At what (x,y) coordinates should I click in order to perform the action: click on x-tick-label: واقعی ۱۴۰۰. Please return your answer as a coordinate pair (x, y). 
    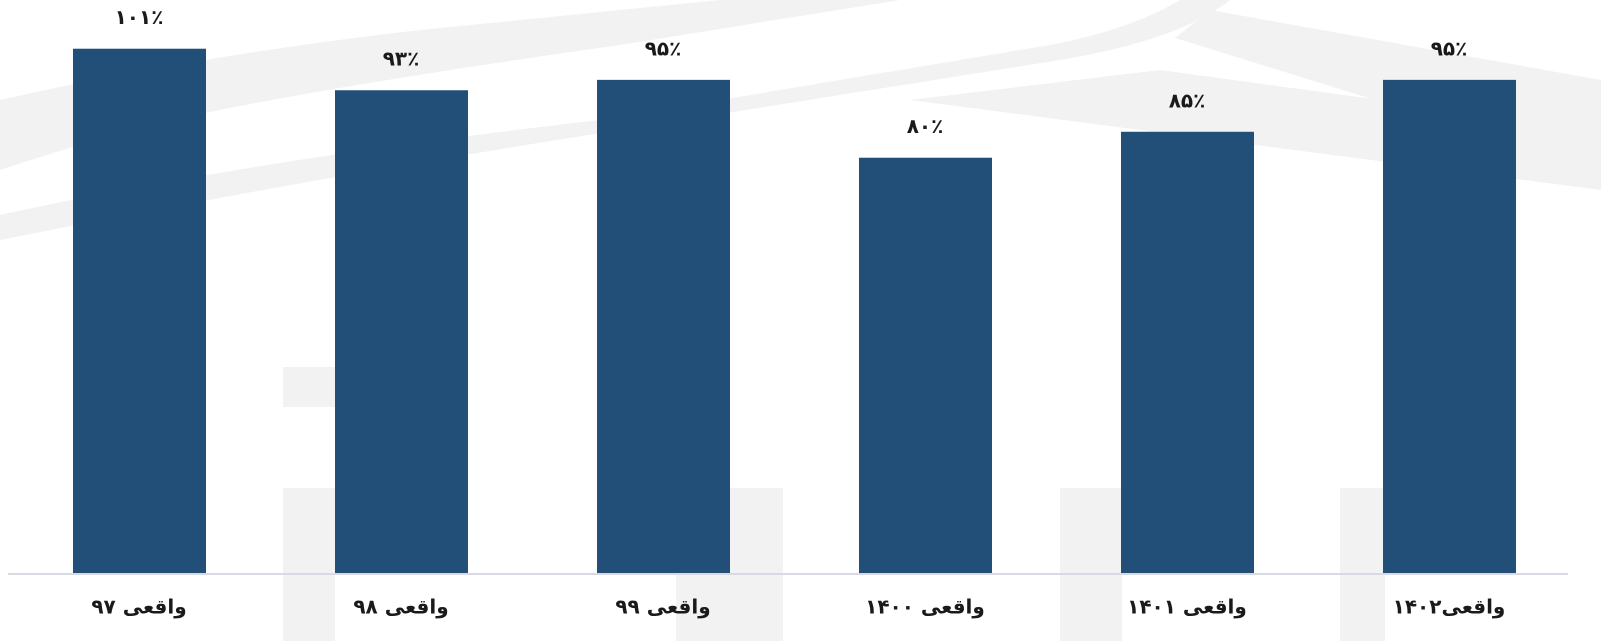
    Looking at the image, I should click on (925, 607).